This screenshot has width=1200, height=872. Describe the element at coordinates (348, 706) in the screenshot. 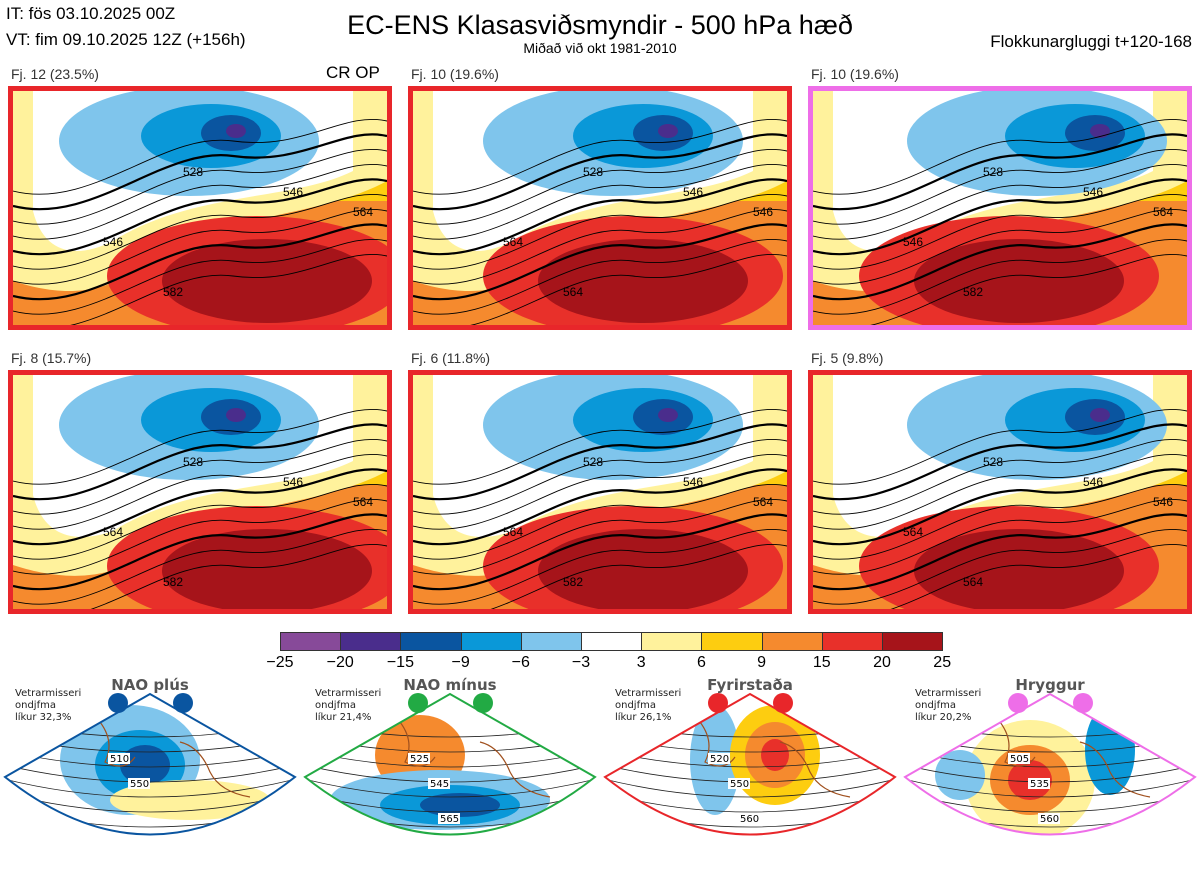

I see `regime-info: Vetrarmisseri ondjfma líkur 21,4%` at that location.